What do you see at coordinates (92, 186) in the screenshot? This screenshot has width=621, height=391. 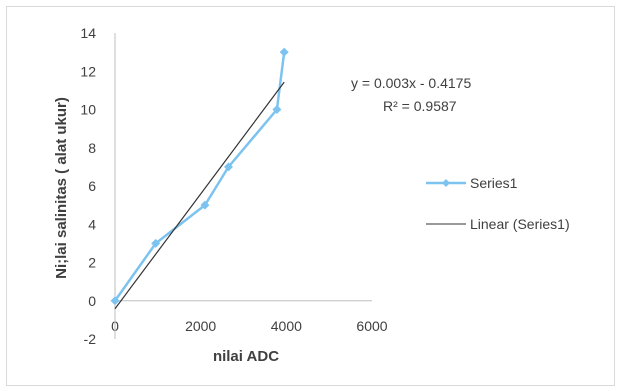 I see `y-tick-label: 6` at bounding box center [92, 186].